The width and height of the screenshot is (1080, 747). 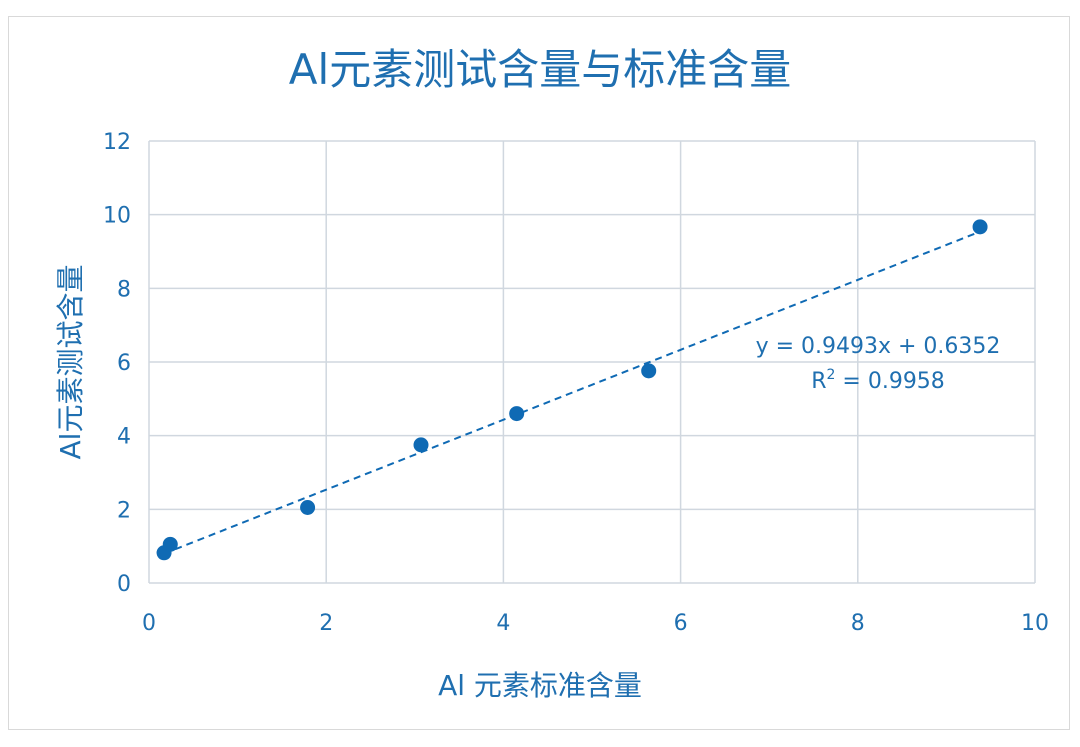 I want to click on x-axis-title: Al 元素标准含量, so click(x=540, y=685).